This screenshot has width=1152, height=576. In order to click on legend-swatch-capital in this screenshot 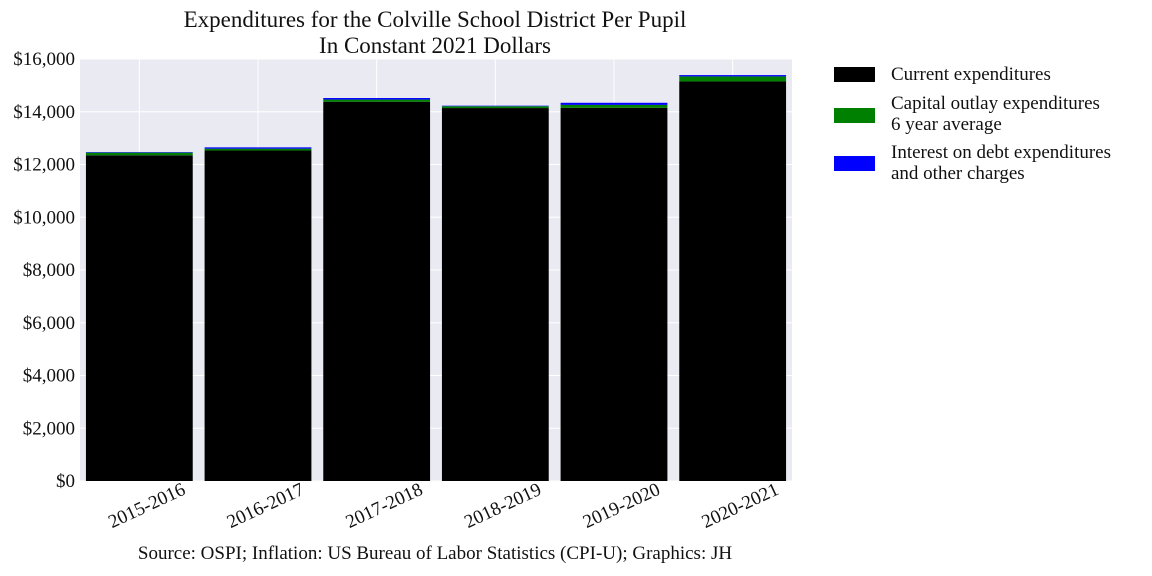, I will do `click(854, 115)`.